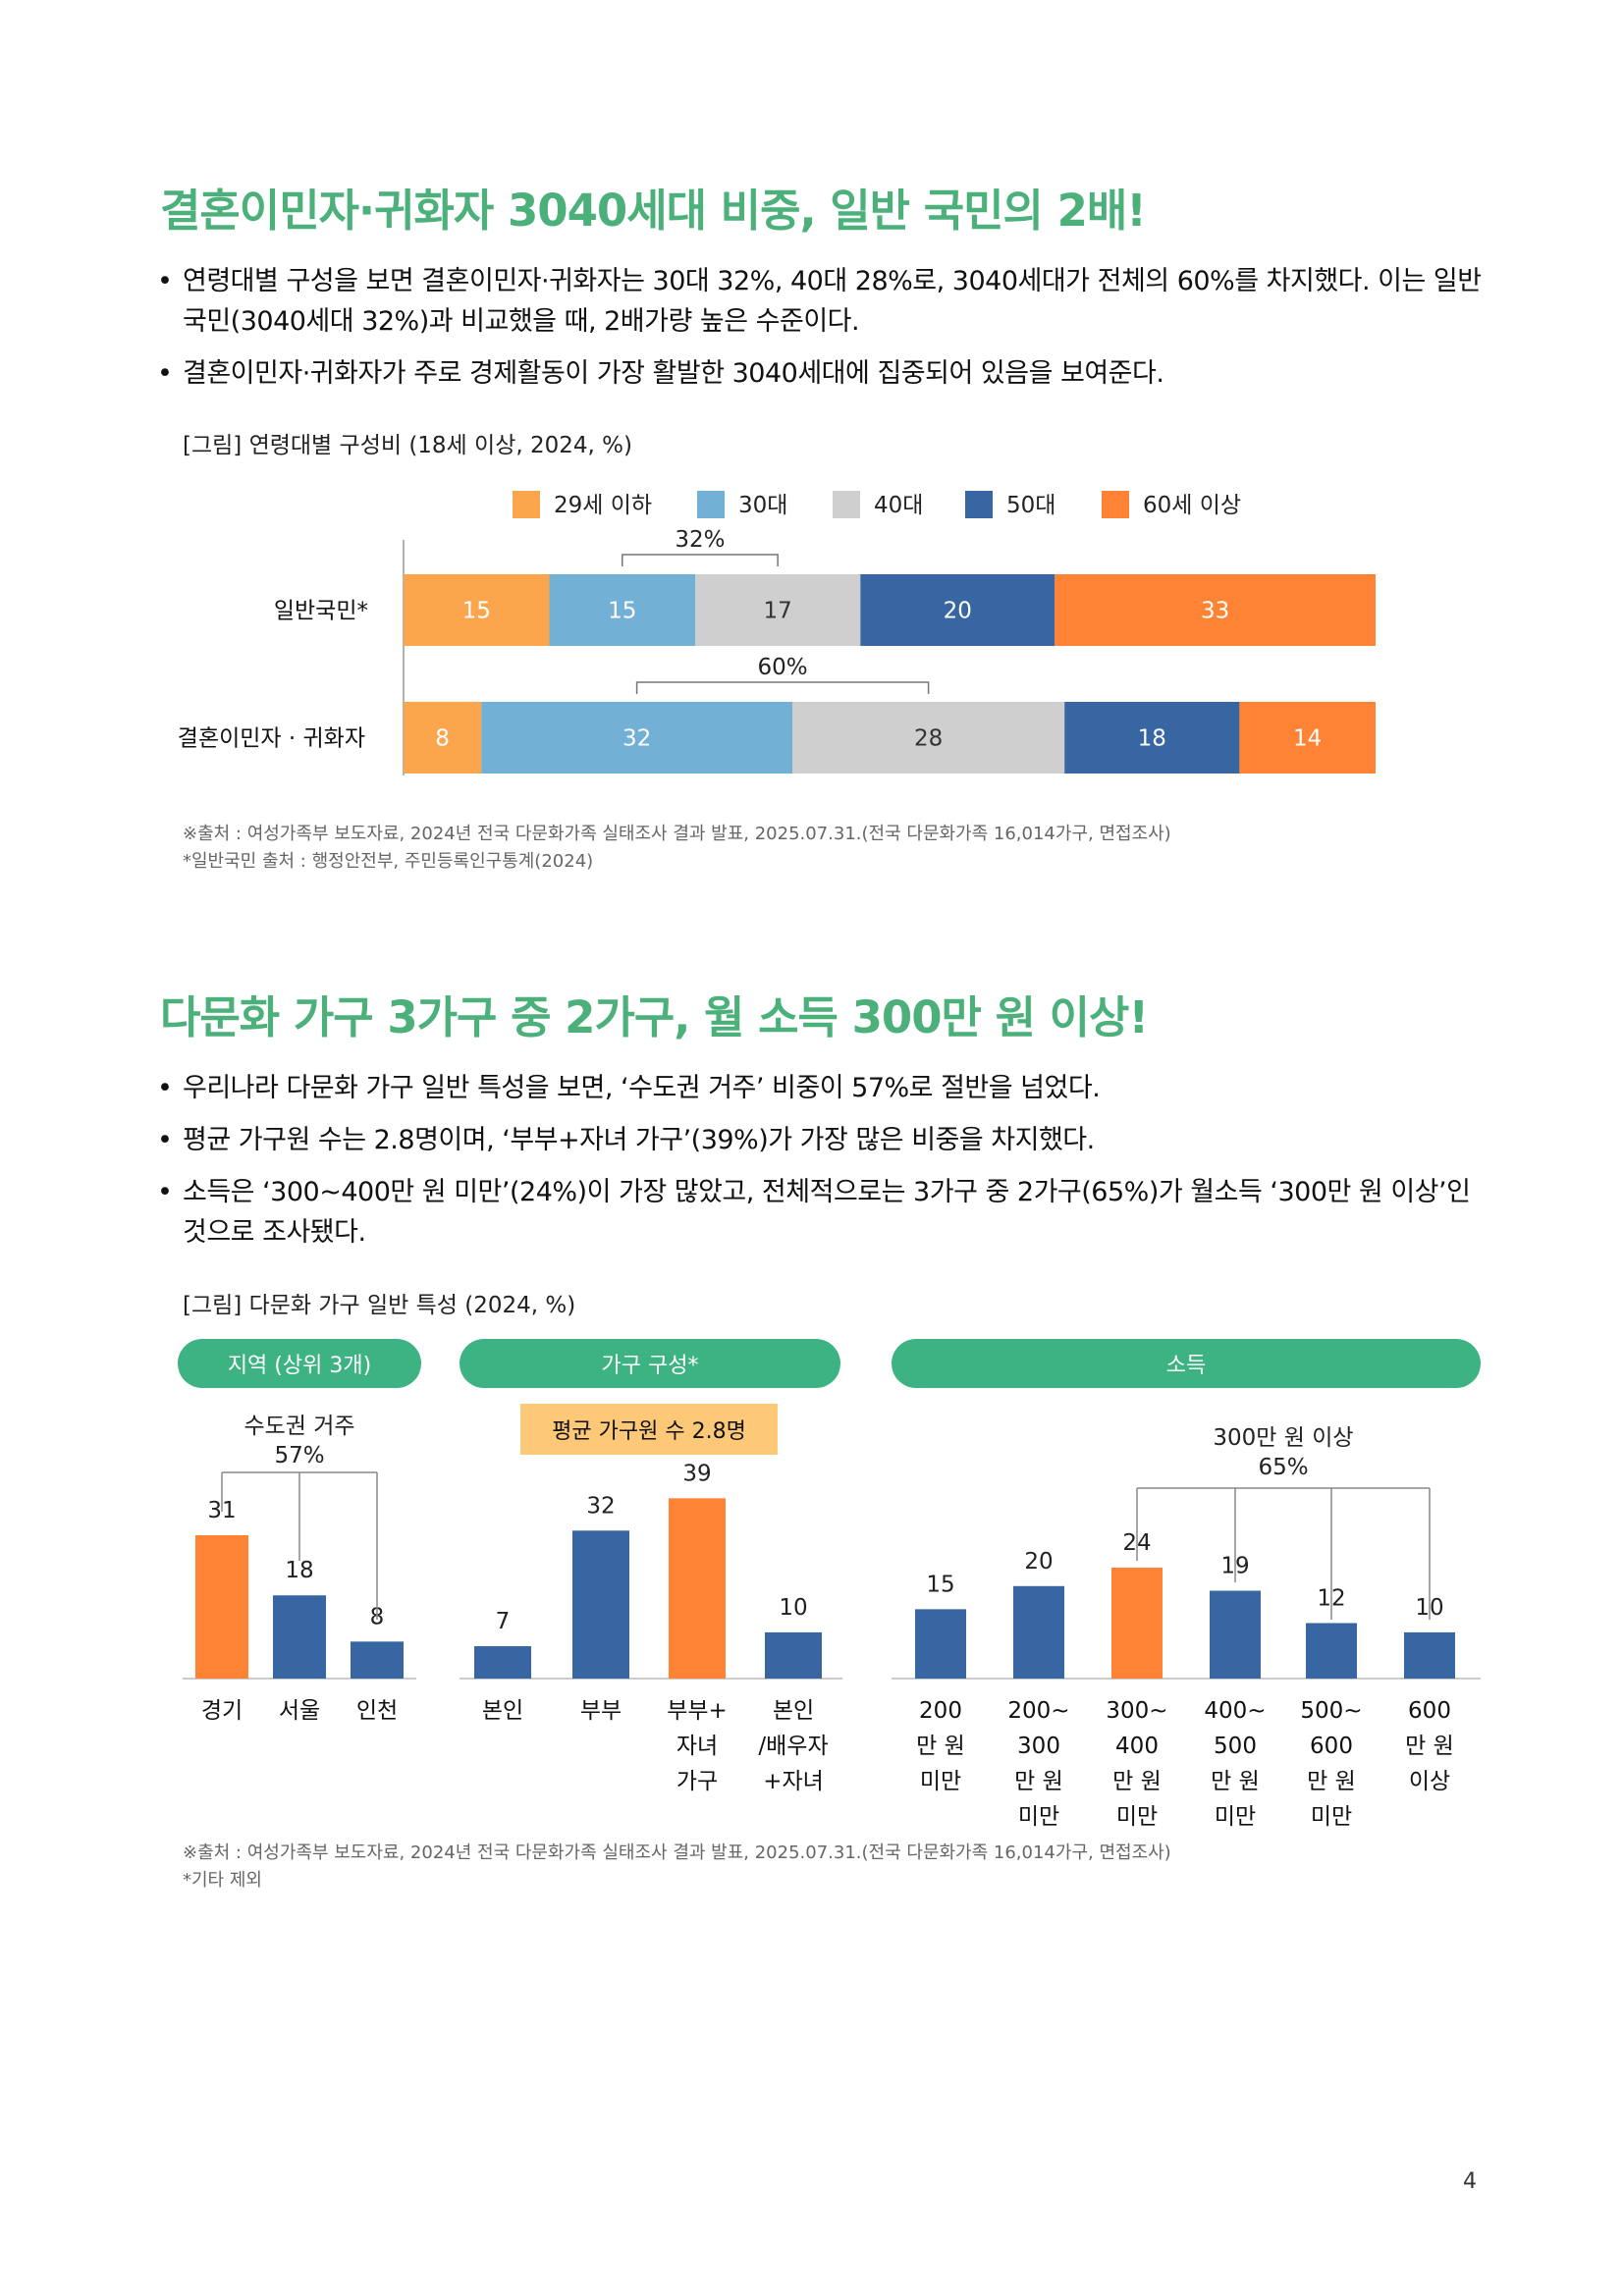 Image resolution: width=1623 pixels, height=2296 pixels. What do you see at coordinates (1136, 1764) in the screenshot?
I see `category-label: 300~ 400 만 원 미만` at bounding box center [1136, 1764].